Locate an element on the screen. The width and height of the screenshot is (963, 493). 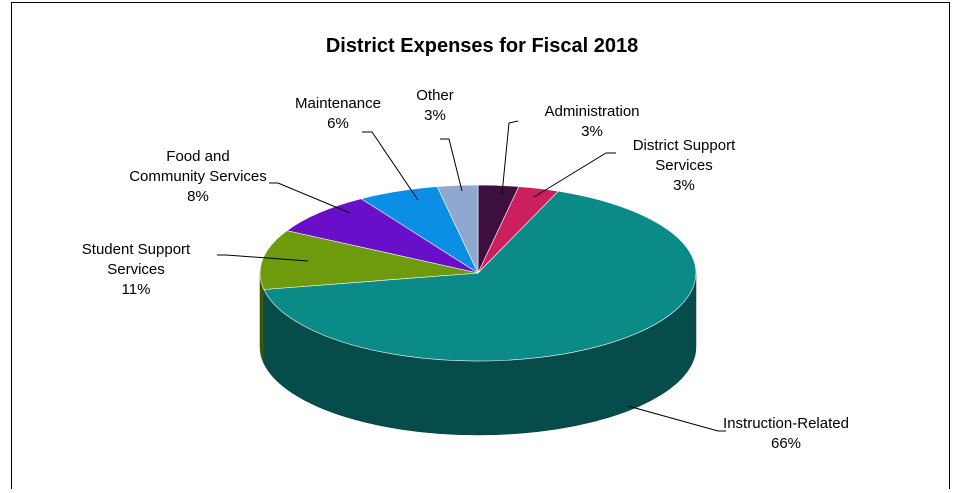
slice-name-student-support-services: Services is located at coordinates (136, 269).